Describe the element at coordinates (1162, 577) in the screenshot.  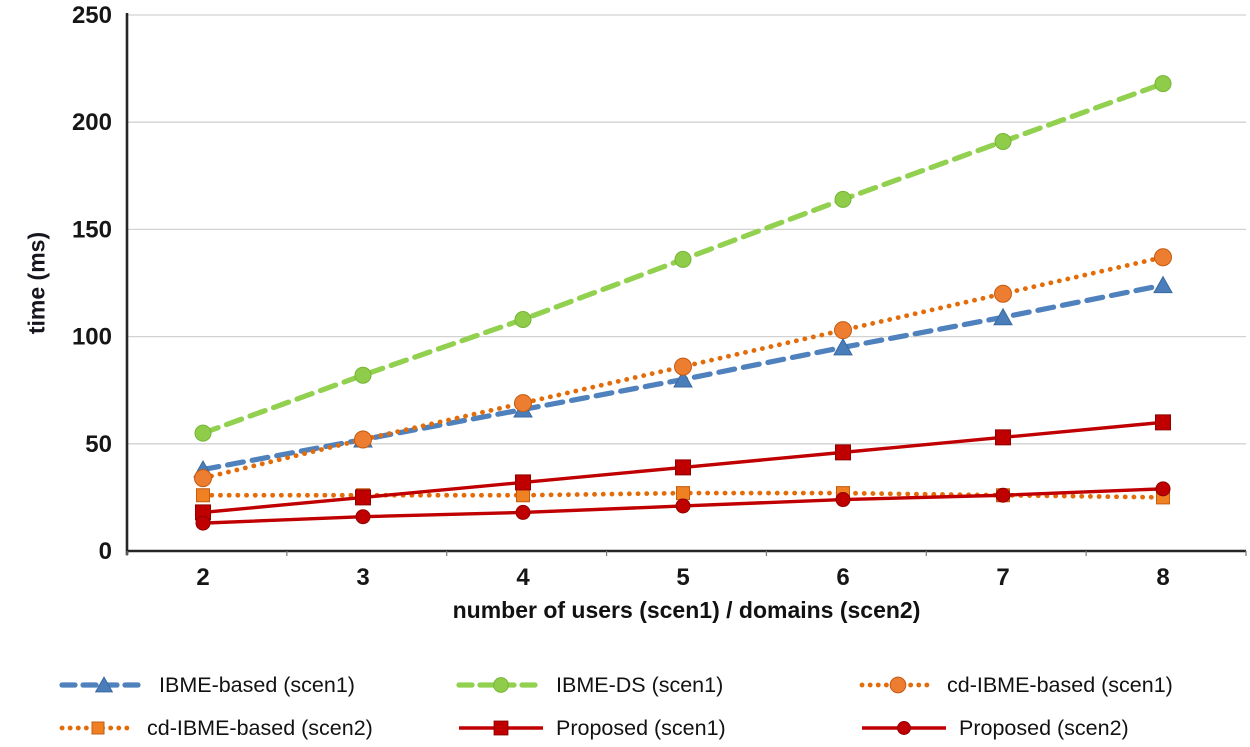
I see `svg-text: 8` at that location.